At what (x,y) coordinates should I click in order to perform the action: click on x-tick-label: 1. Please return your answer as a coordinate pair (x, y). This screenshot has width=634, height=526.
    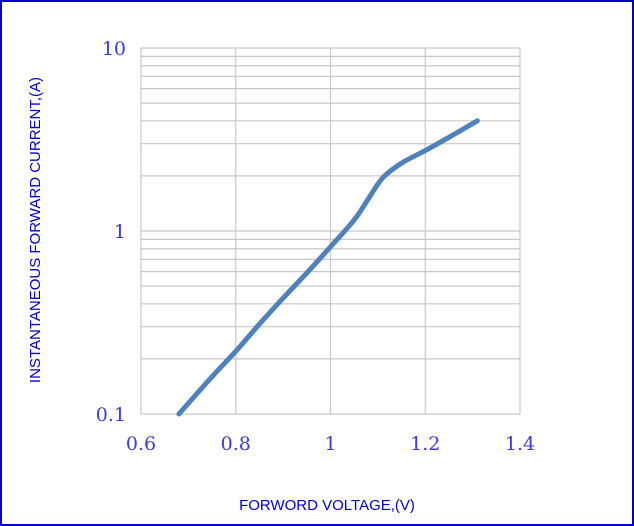
    Looking at the image, I should click on (330, 444).